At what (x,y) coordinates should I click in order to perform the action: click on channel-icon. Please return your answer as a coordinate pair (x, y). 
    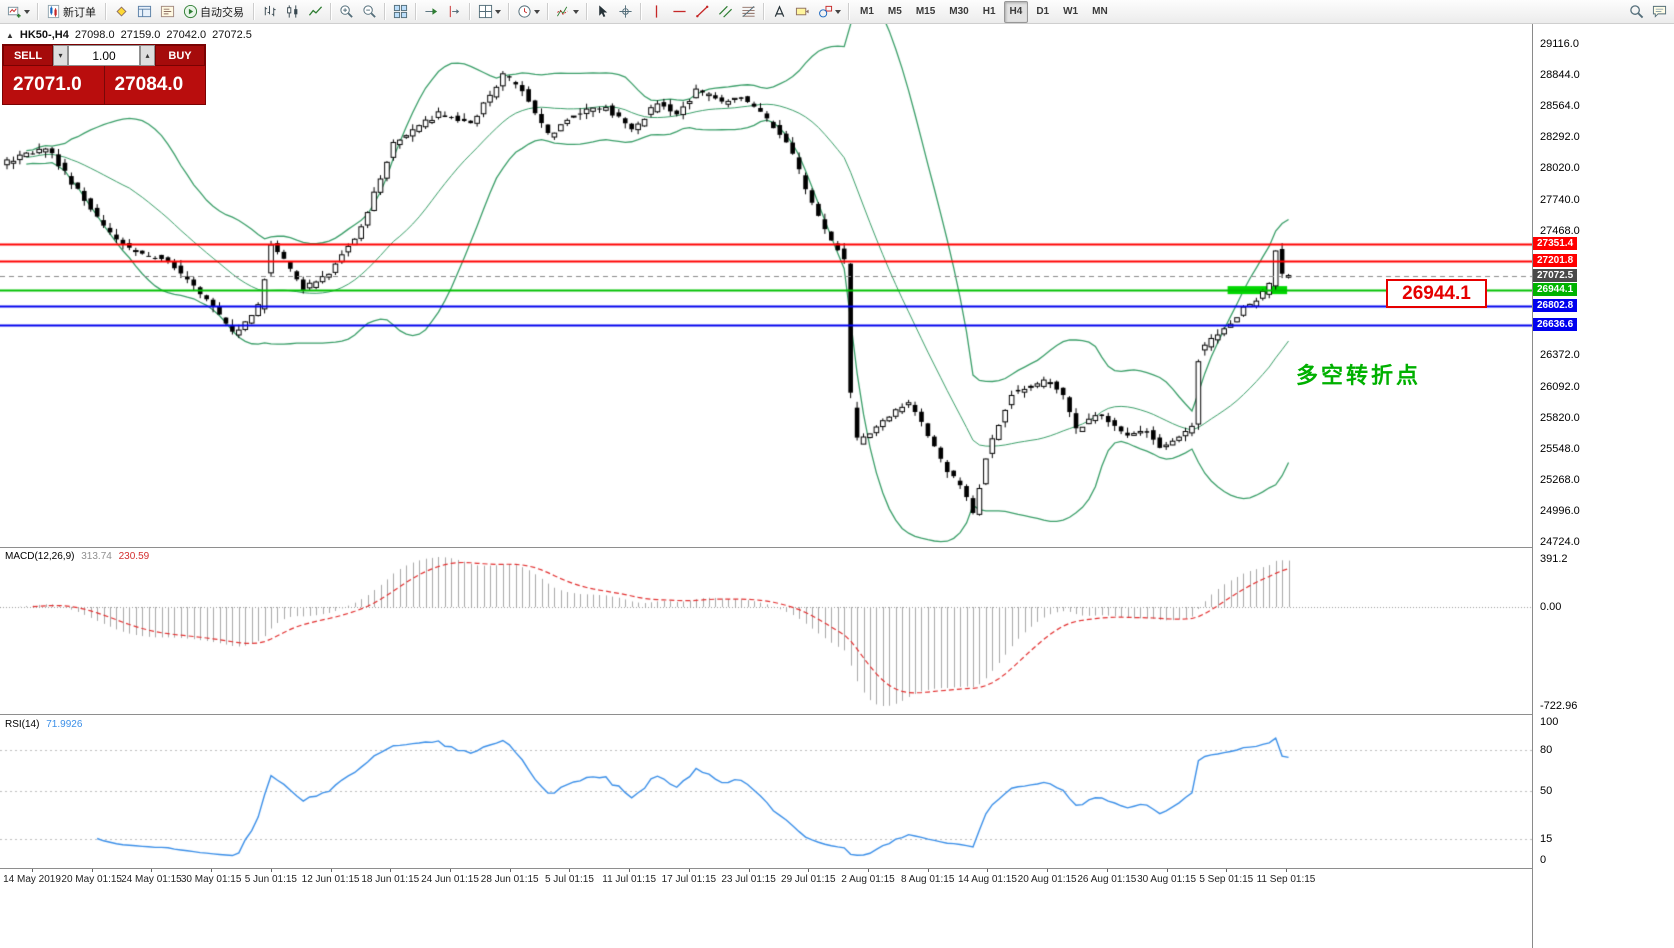
    Looking at the image, I should click on (725, 11).